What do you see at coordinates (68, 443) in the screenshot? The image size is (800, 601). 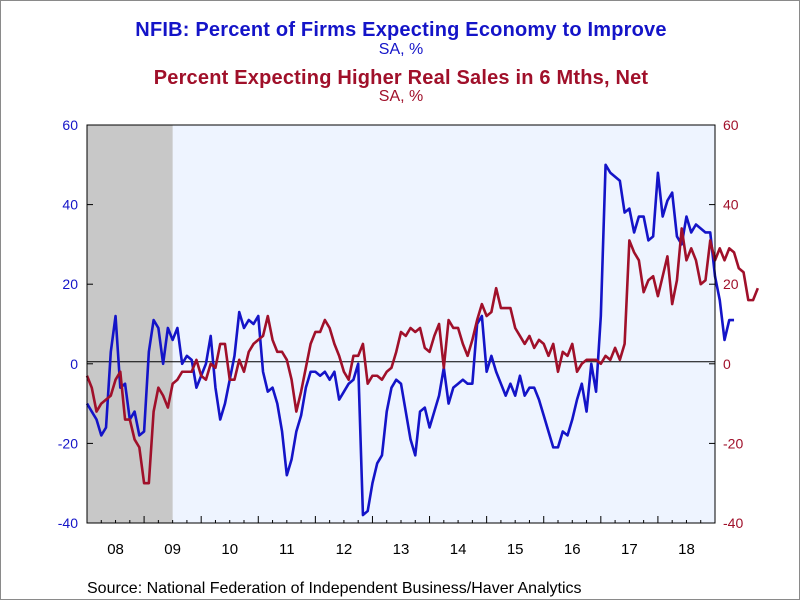 I see `left-axis-tick-label: -20` at bounding box center [68, 443].